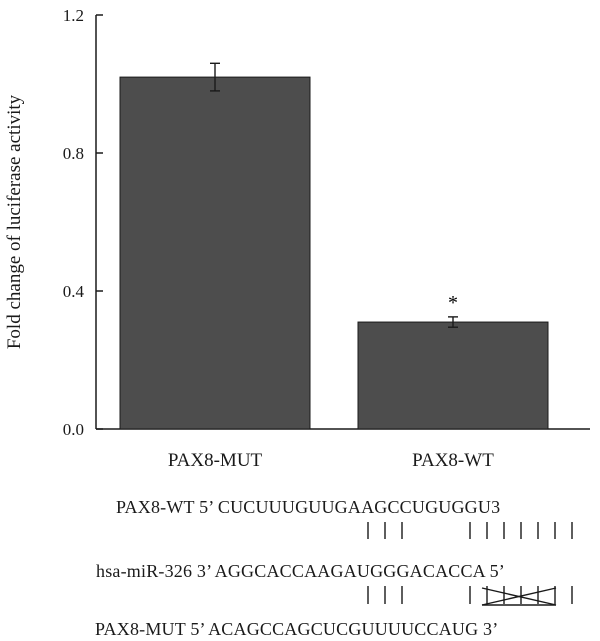  I want to click on y-ticks: 0.0 0.4 0.8 1.2, so click(83, 222).